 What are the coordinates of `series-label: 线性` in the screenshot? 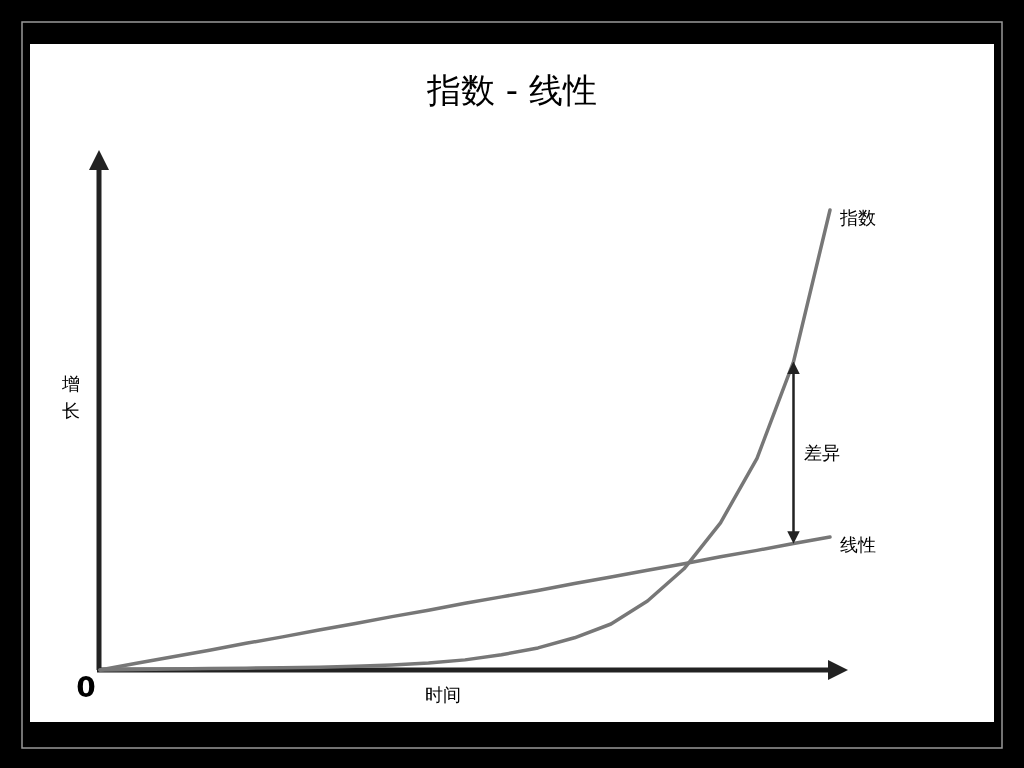 It's located at (858, 545).